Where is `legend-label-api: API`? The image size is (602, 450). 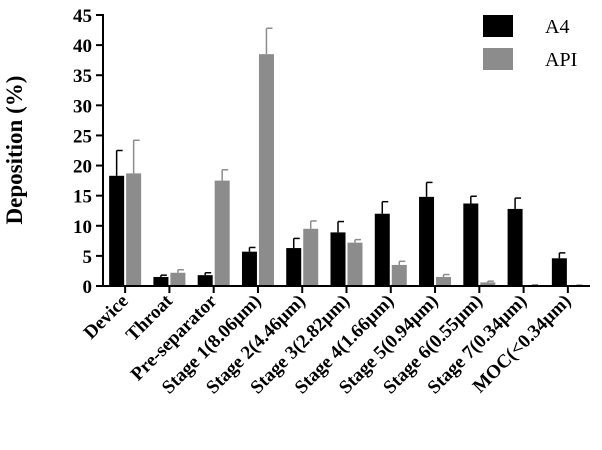 legend-label-api: API is located at coordinates (561, 60).